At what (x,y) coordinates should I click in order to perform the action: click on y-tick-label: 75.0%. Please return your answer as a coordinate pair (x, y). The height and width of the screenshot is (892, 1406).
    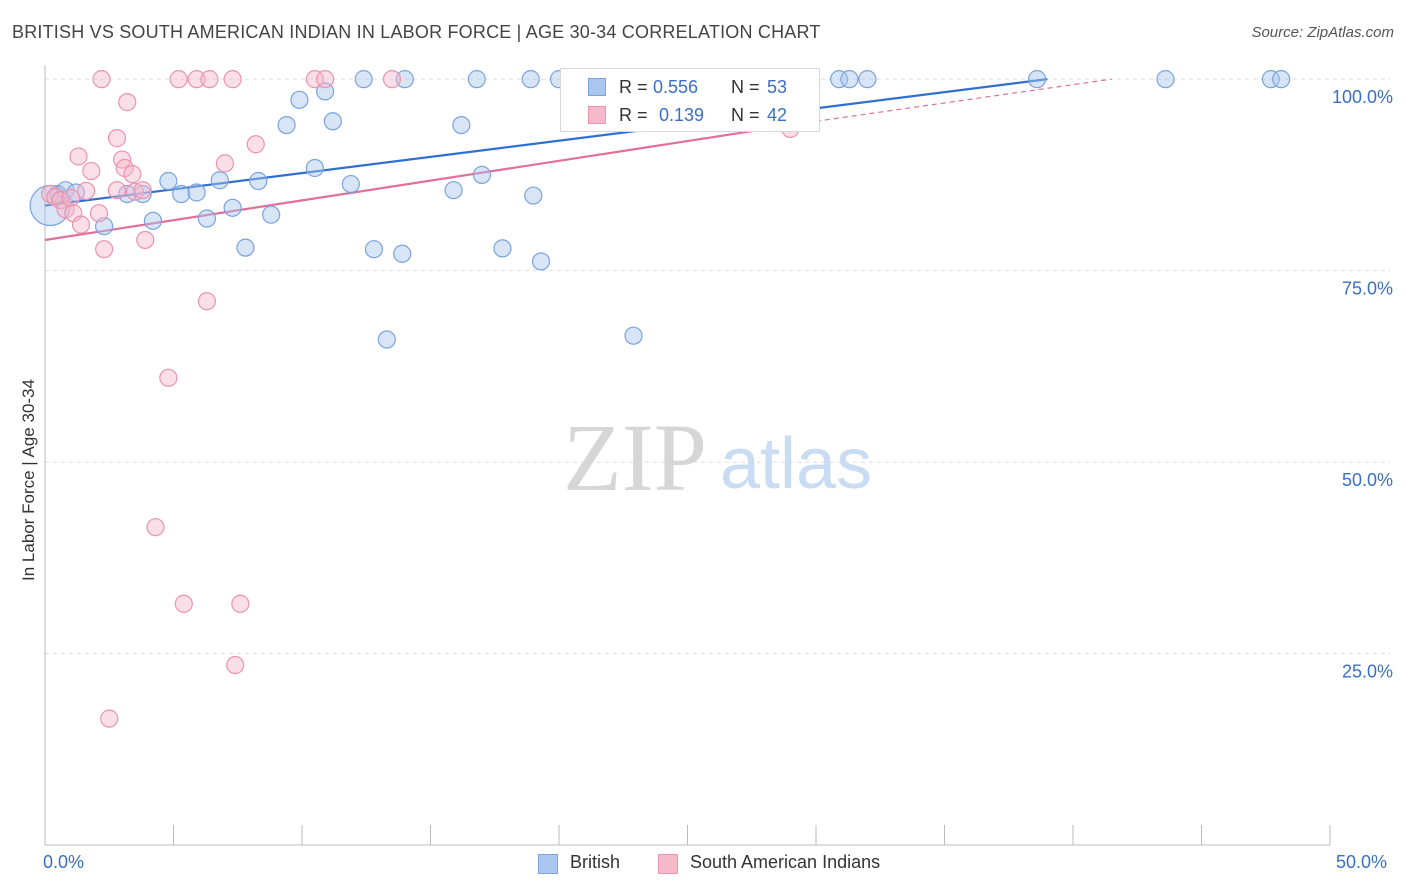
    Looking at the image, I should click on (1367, 289).